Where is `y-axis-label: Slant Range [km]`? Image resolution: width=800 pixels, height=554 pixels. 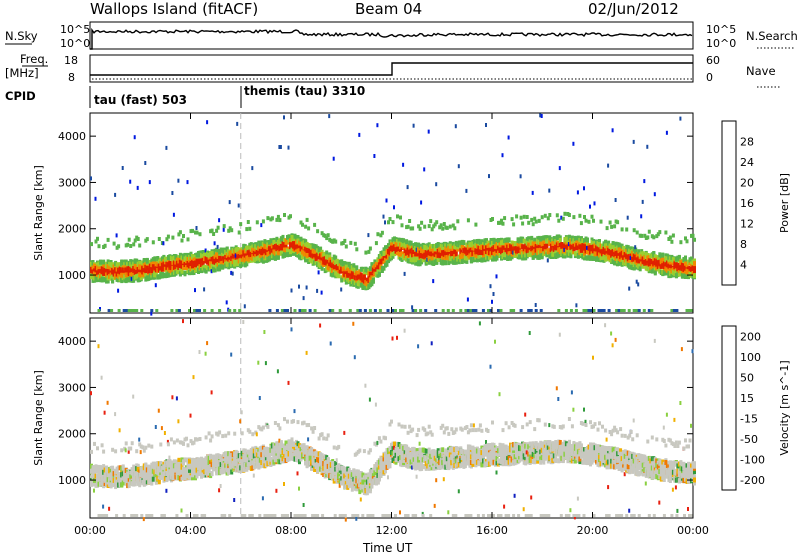
y-axis-label: Slant Range [km] is located at coordinates (38, 213).